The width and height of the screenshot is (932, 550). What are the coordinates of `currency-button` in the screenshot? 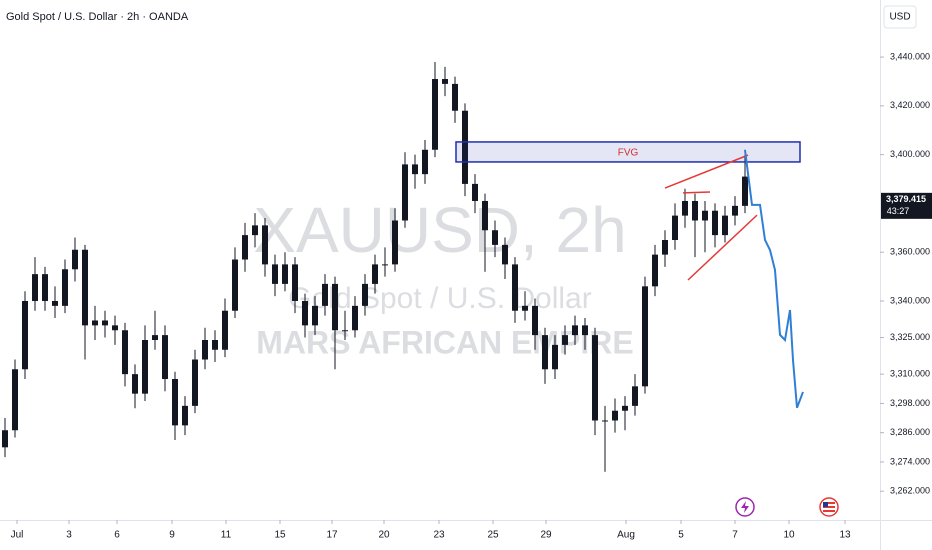 It's located at (900, 17).